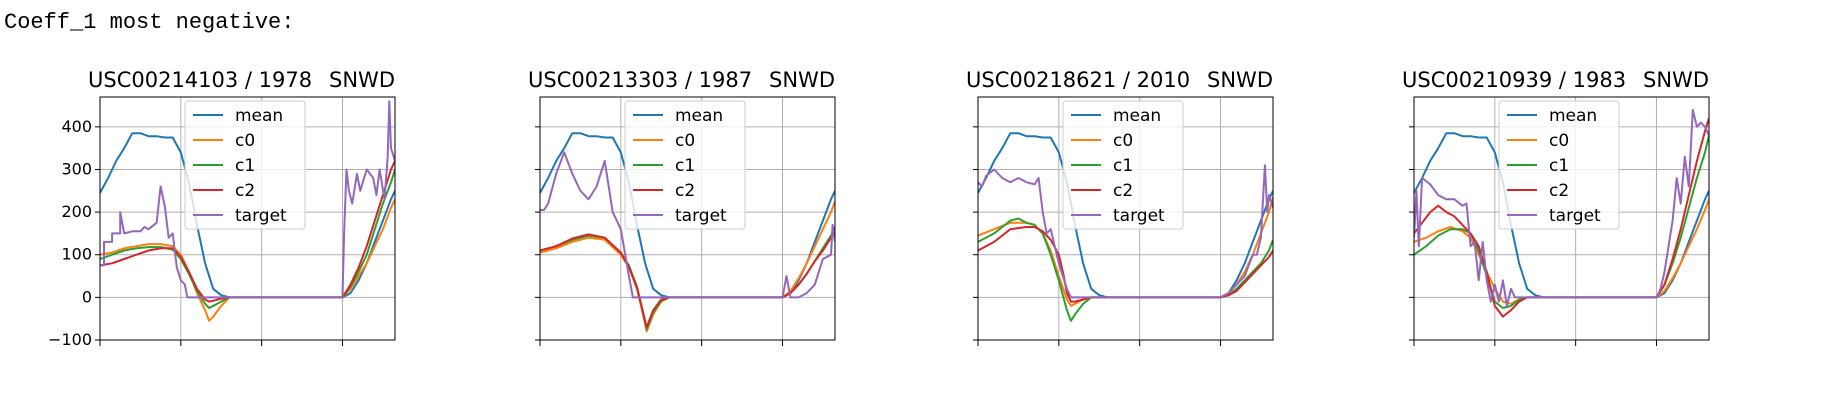 The image size is (1832, 414). I want to click on series-line-c0, so click(247, 260).